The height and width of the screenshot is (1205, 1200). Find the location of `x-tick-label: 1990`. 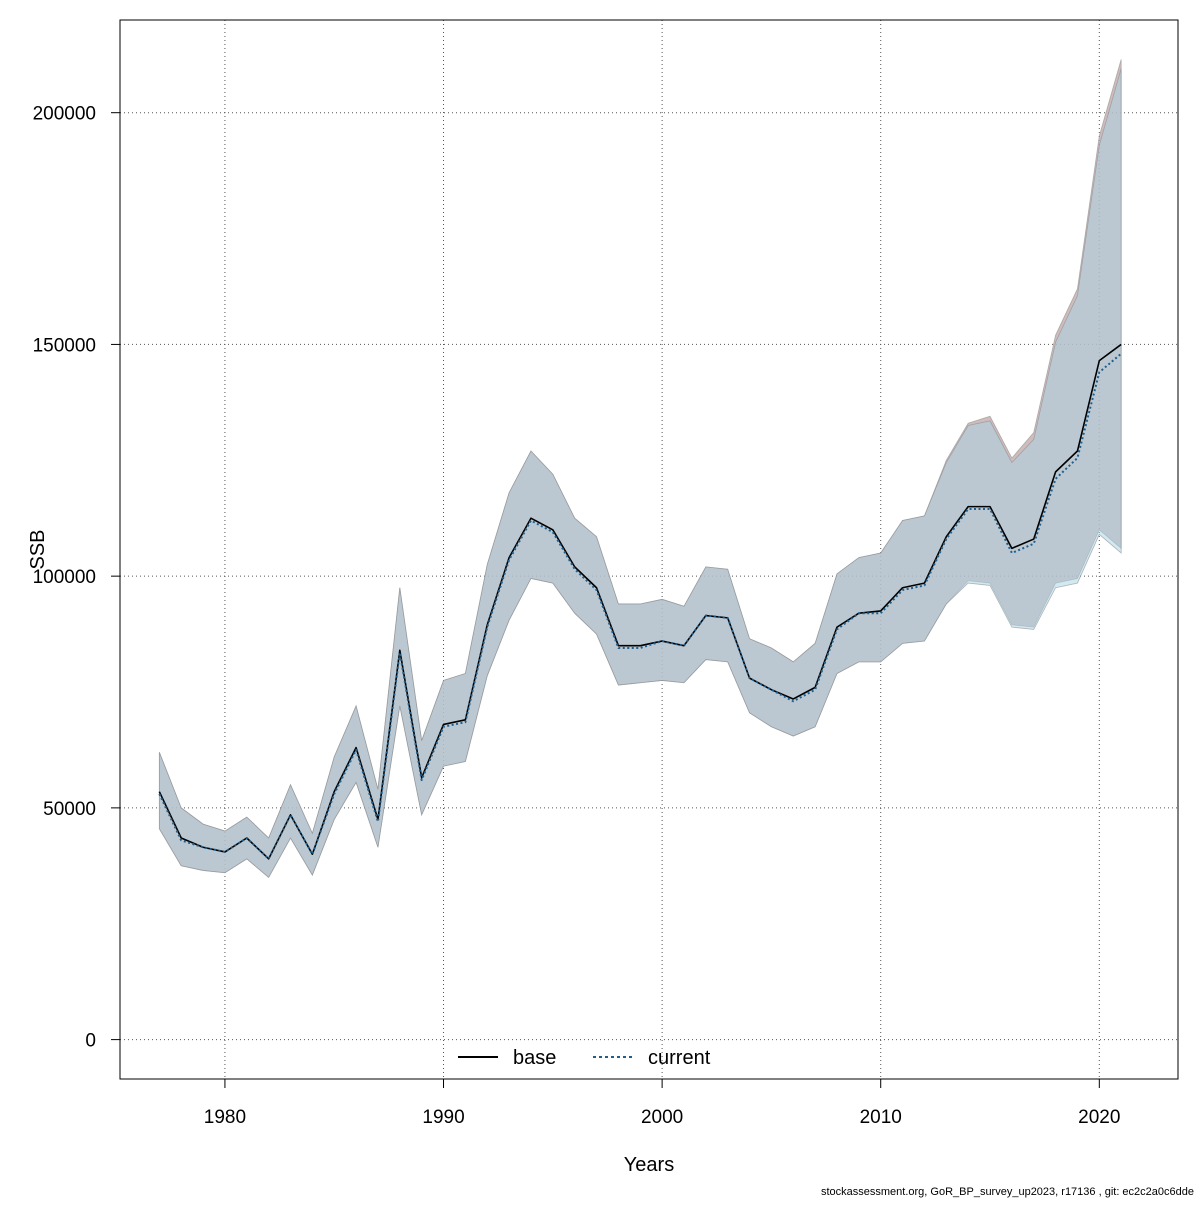

x-tick-label: 1990 is located at coordinates (443, 1117).